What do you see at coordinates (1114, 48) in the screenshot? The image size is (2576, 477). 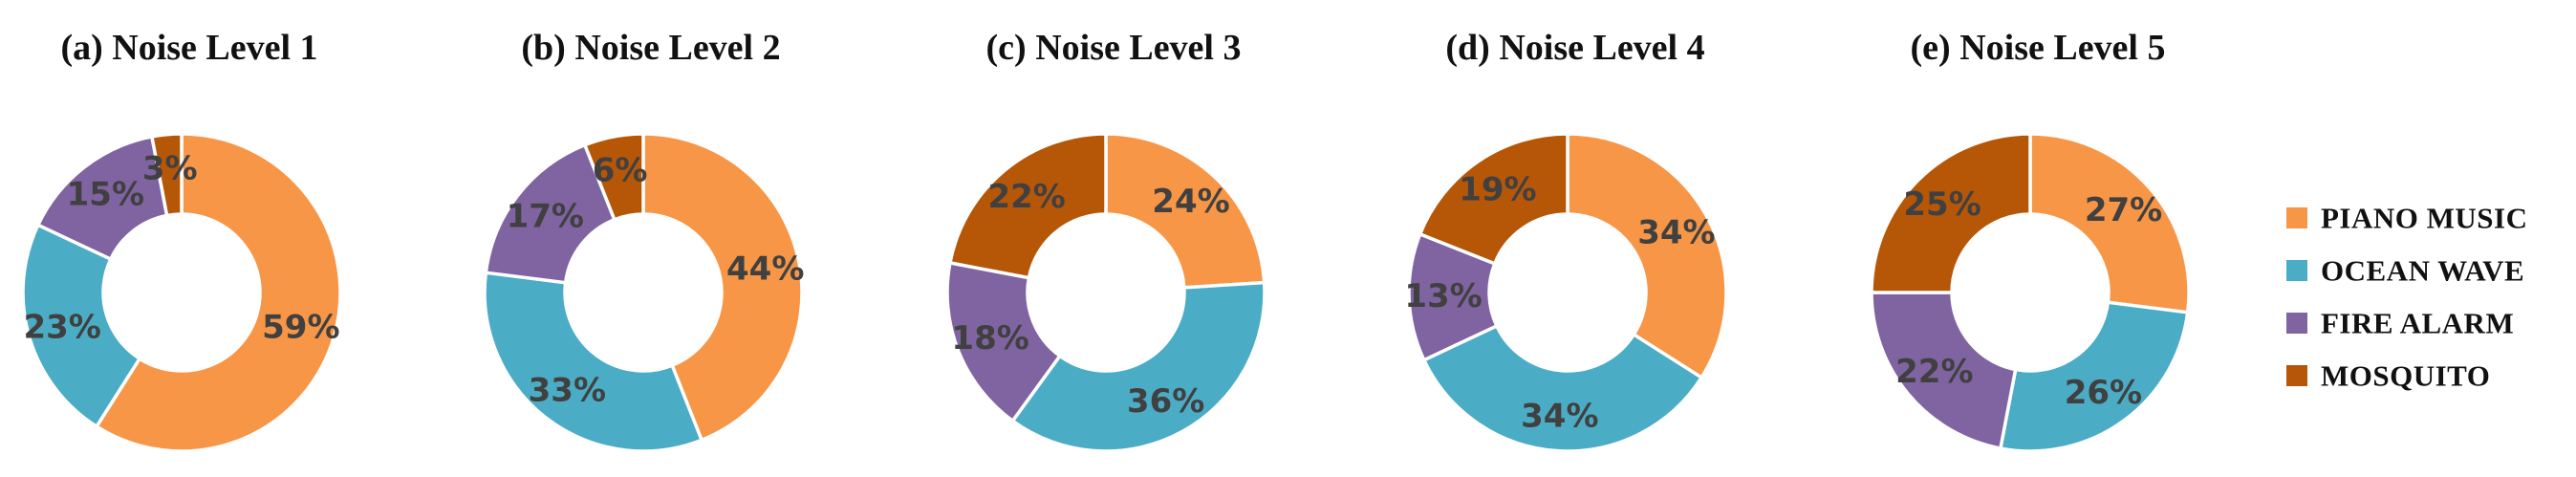 I see `chart-title: (c) Noise Level 3` at bounding box center [1114, 48].